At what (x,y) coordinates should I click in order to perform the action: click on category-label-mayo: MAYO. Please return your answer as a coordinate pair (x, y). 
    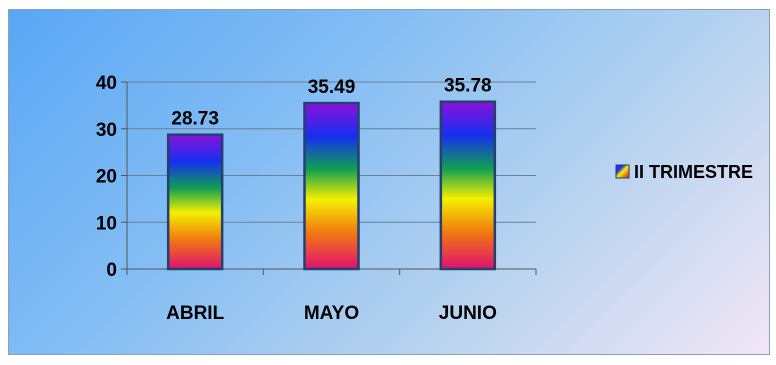
    Looking at the image, I should click on (331, 313).